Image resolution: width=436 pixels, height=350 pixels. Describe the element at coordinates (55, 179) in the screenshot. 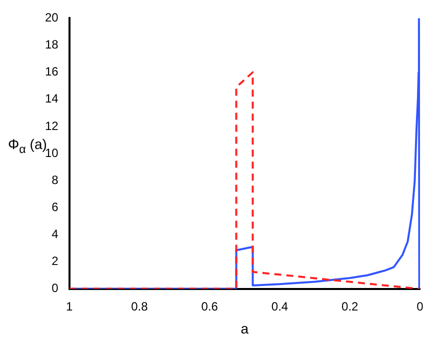

I see `y-tick-label: 8` at that location.